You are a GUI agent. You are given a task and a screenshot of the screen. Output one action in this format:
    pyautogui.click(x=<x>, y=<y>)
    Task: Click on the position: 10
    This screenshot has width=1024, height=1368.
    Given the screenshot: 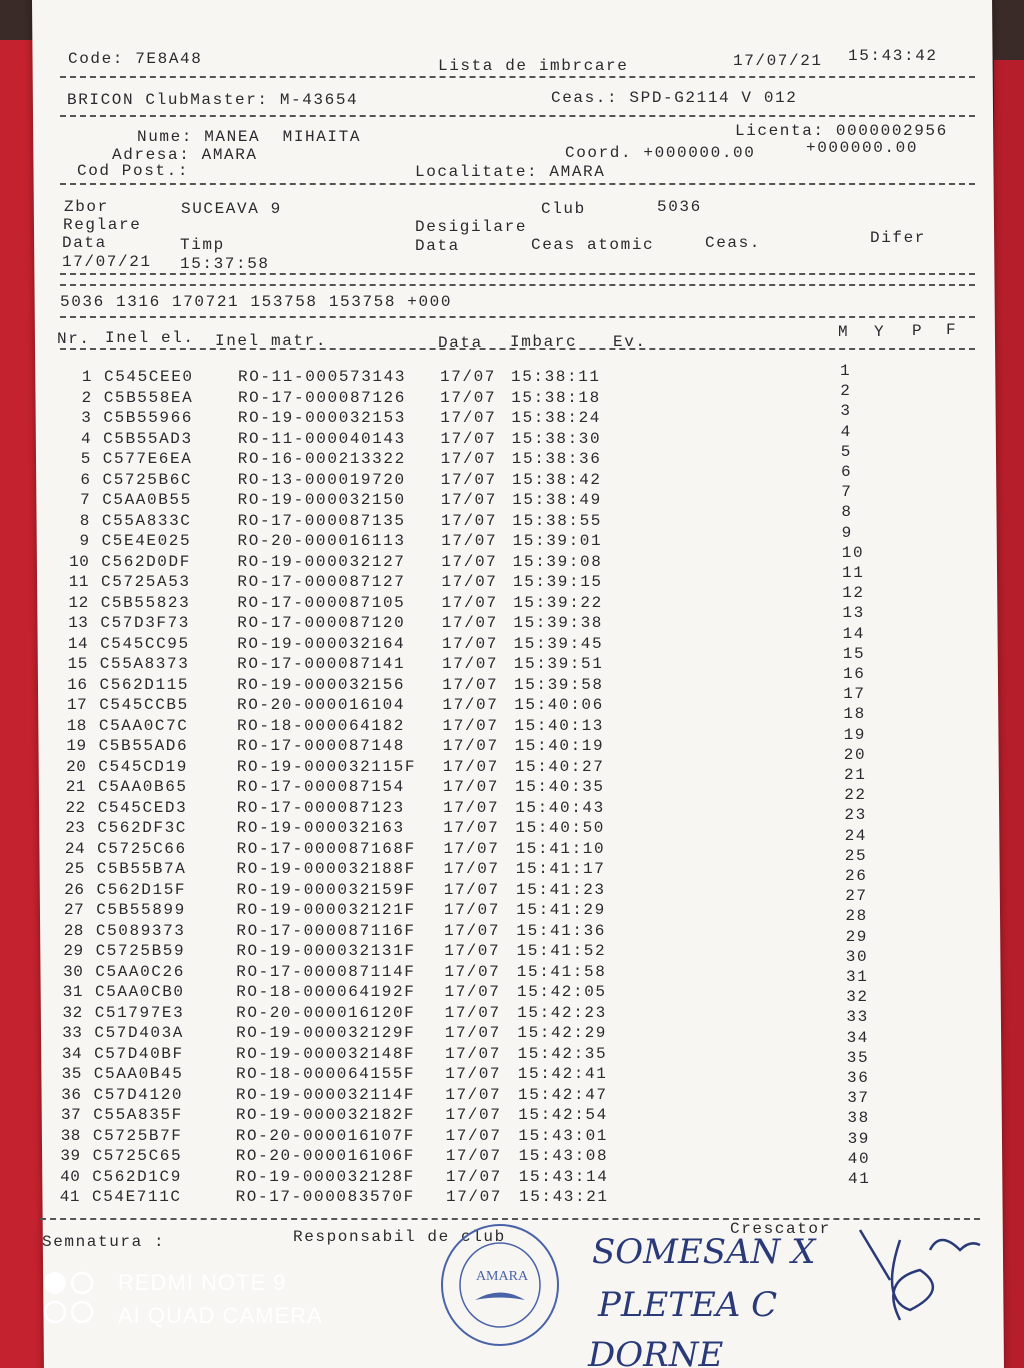 What is the action you would take?
    pyautogui.click(x=853, y=552)
    